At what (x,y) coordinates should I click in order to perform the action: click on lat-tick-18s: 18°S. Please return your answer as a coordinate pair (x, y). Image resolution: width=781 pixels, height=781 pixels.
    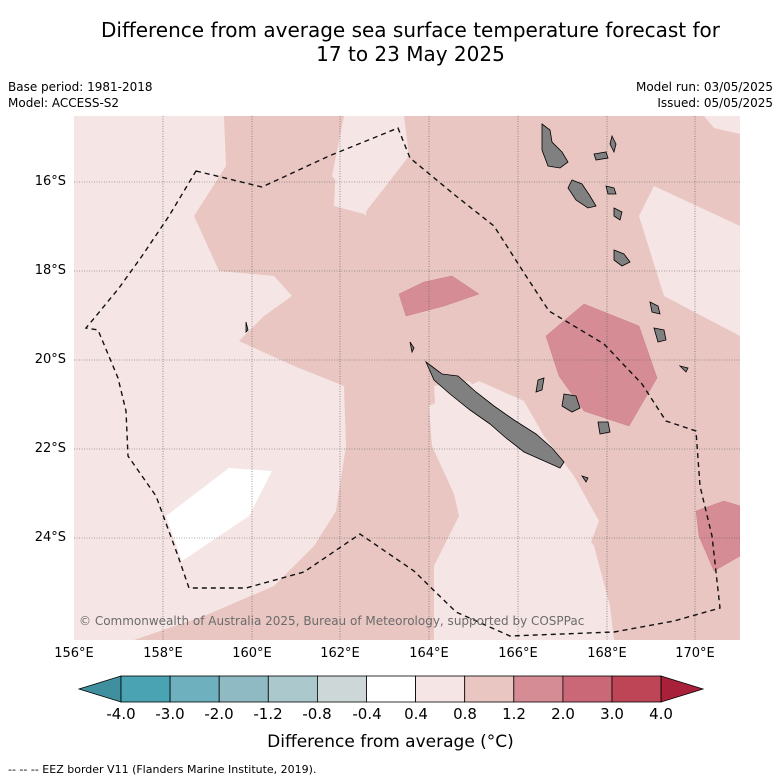
    Looking at the image, I should click on (50, 270).